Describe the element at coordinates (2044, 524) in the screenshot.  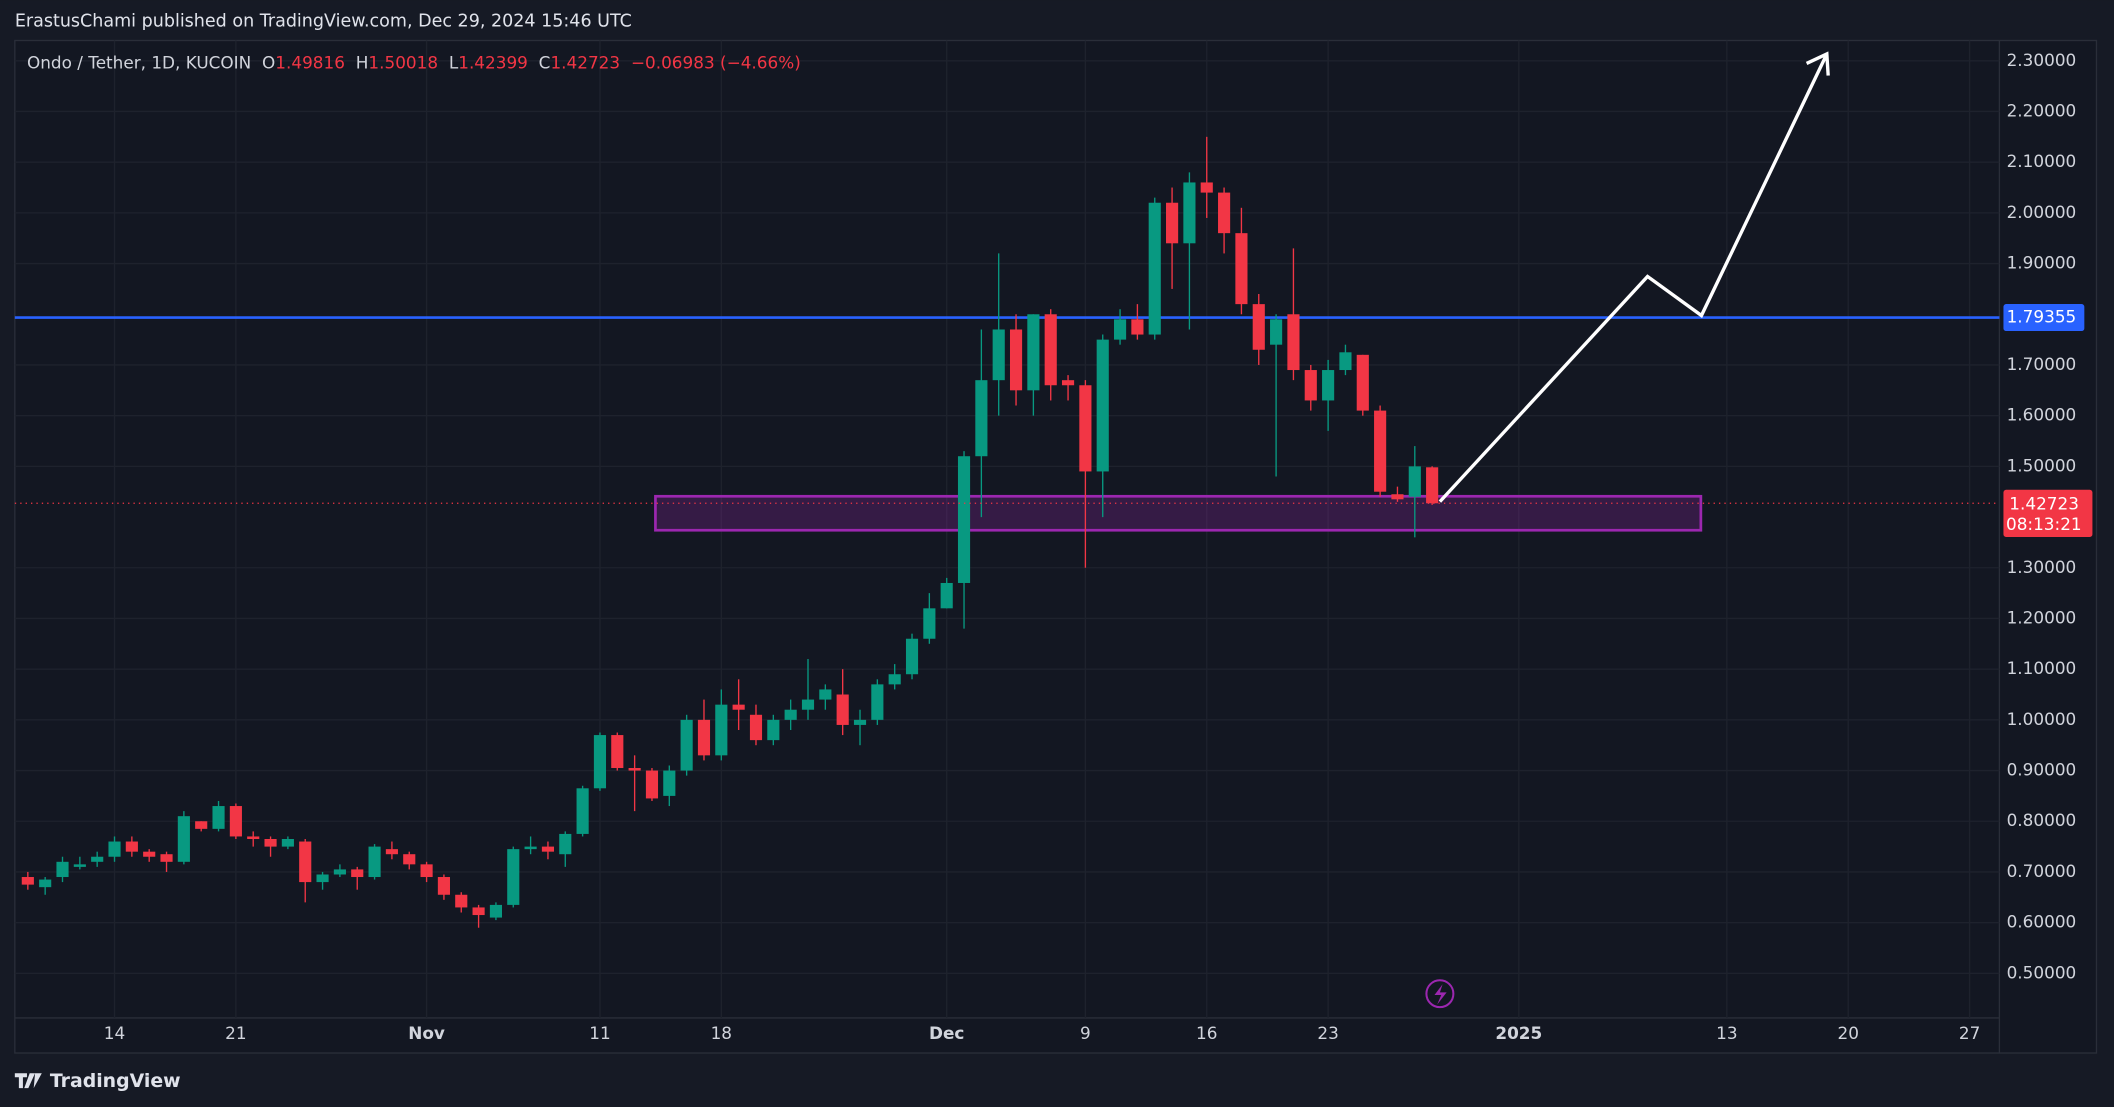
I see `countdown: 08:13:21` at that location.